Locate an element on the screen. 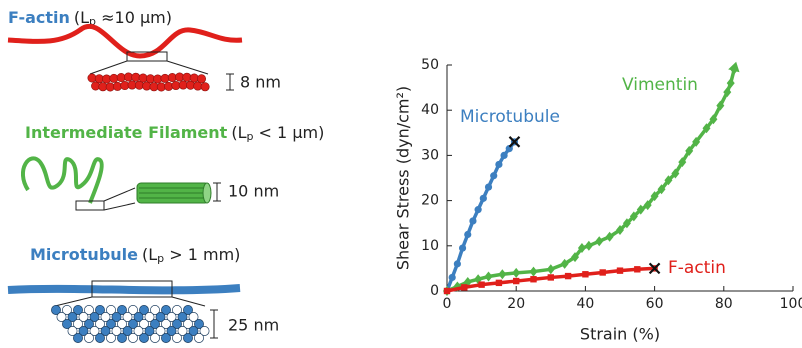  f-actin-filament is located at coordinates (125, 41).